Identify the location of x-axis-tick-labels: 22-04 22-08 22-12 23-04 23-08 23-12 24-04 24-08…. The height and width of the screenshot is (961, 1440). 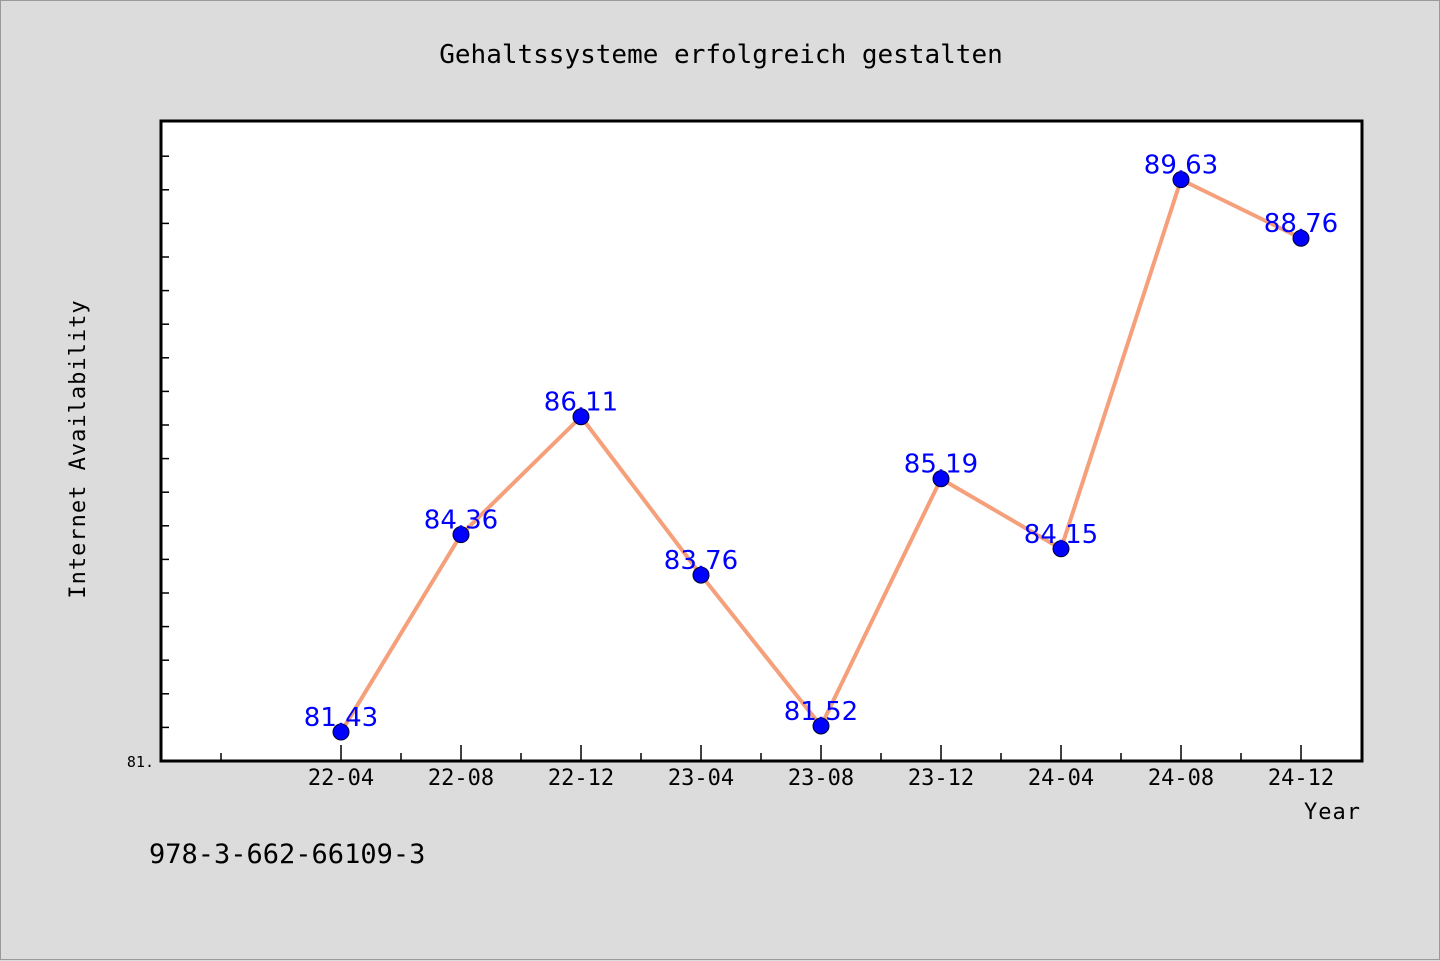
(821, 778).